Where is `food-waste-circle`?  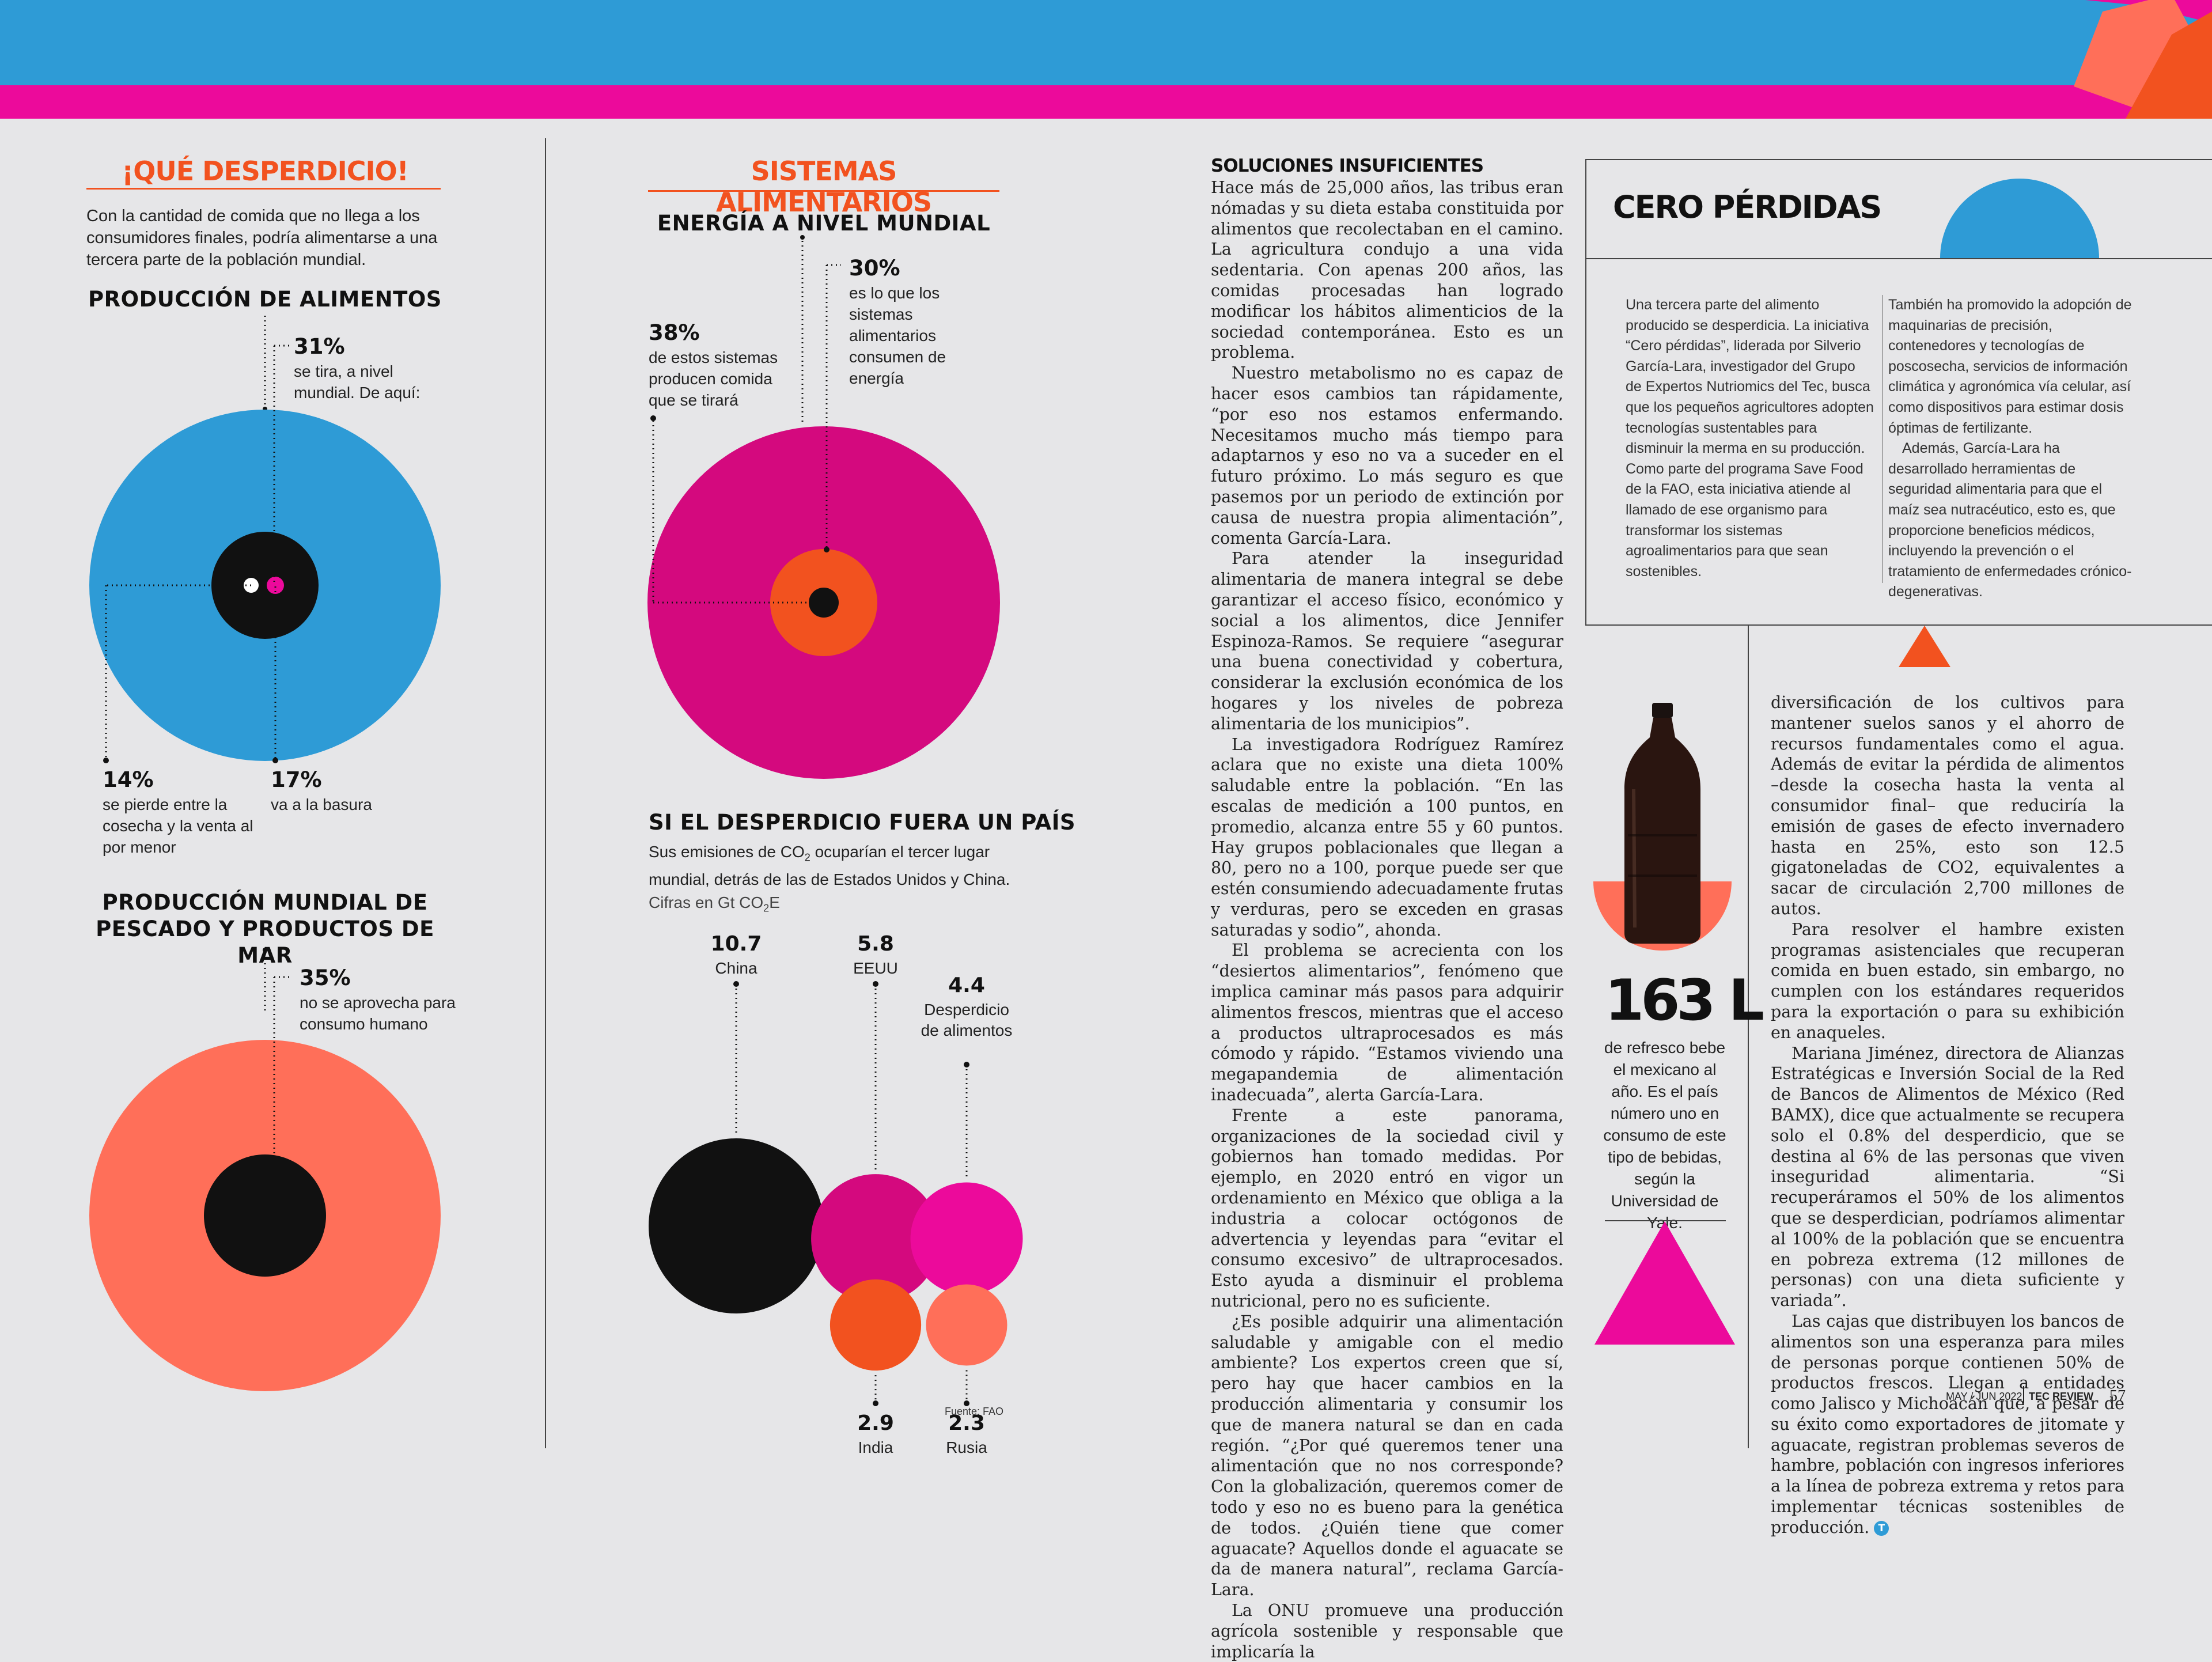 food-waste-circle is located at coordinates (265, 585).